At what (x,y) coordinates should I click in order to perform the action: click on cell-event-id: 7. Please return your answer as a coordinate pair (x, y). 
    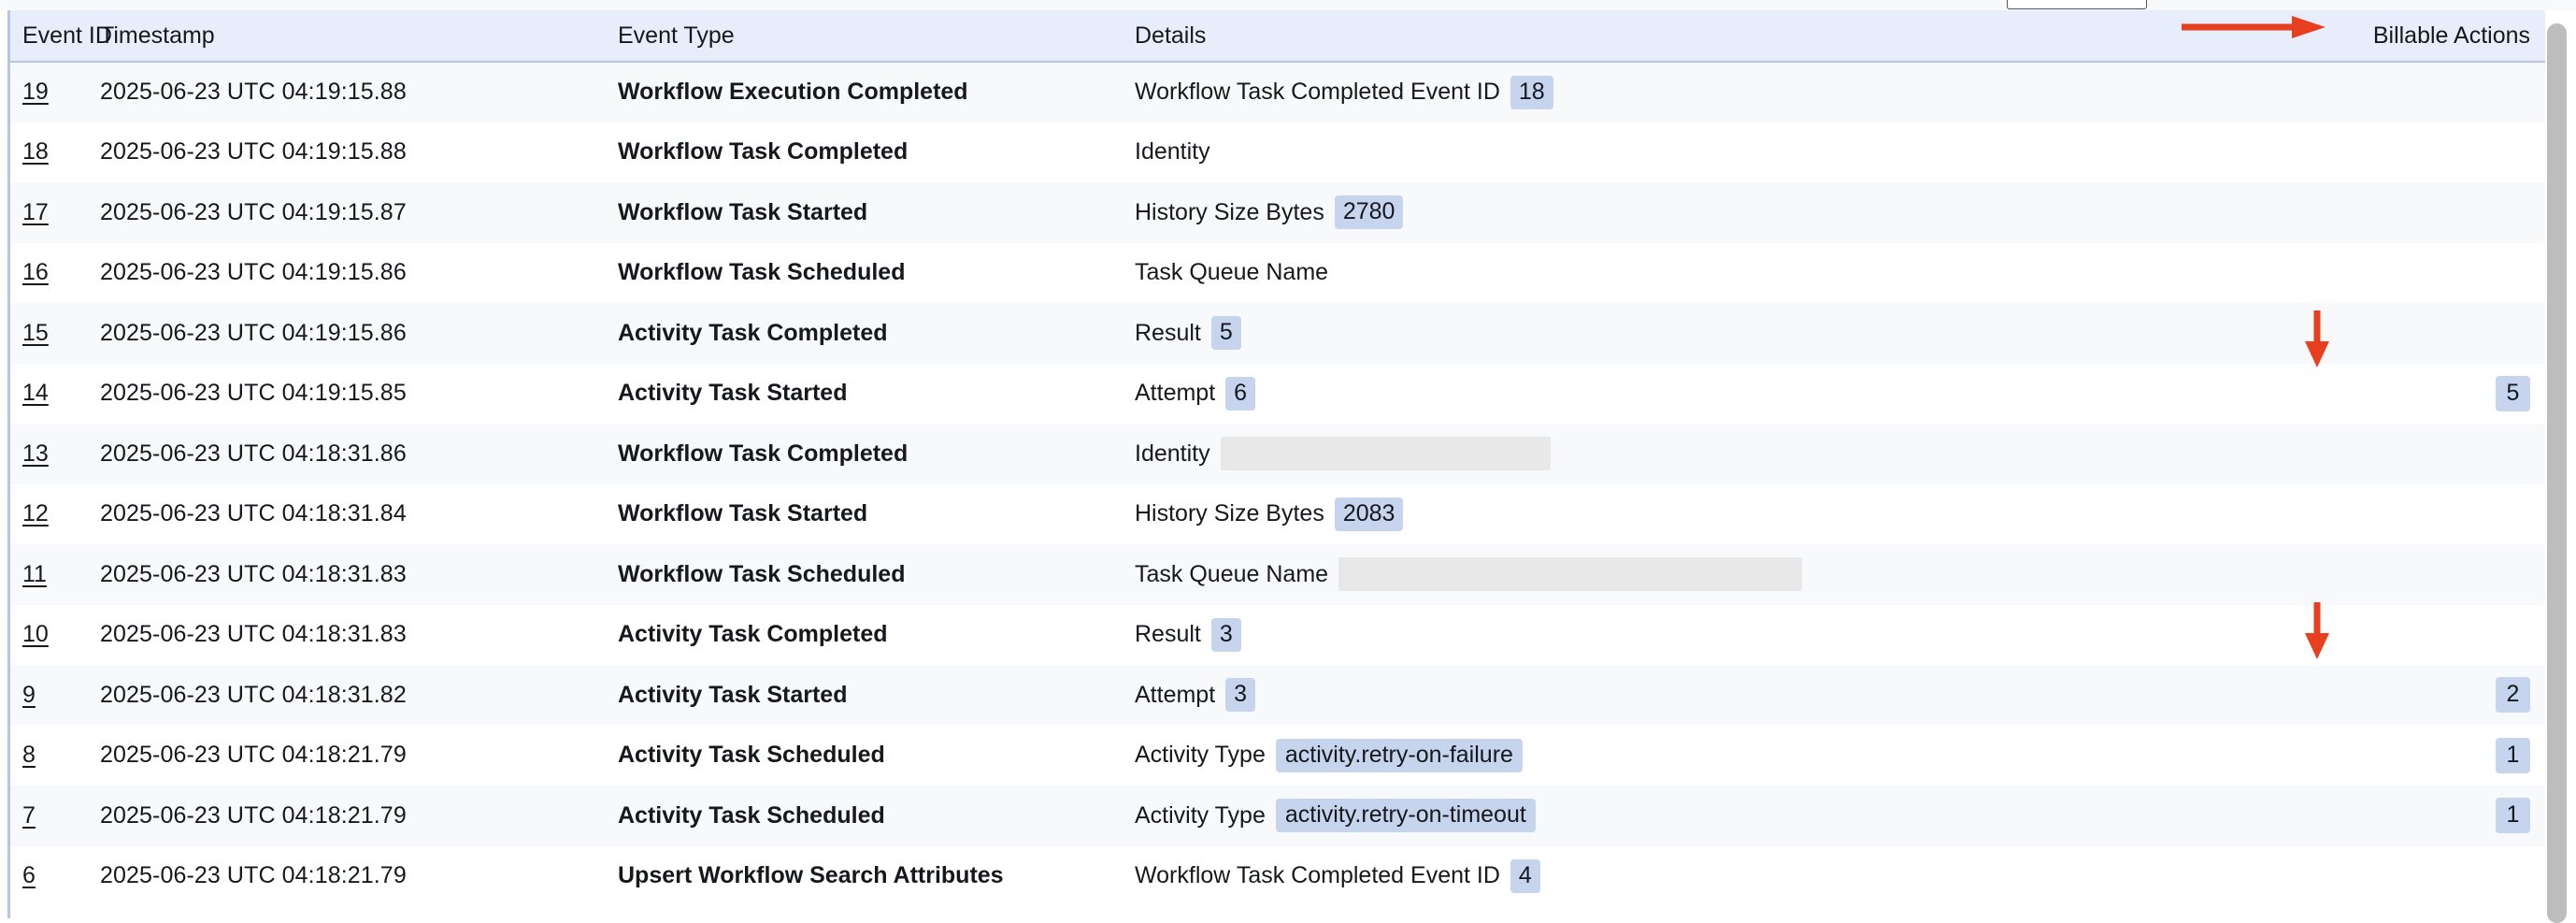
    Looking at the image, I should click on (52, 816).